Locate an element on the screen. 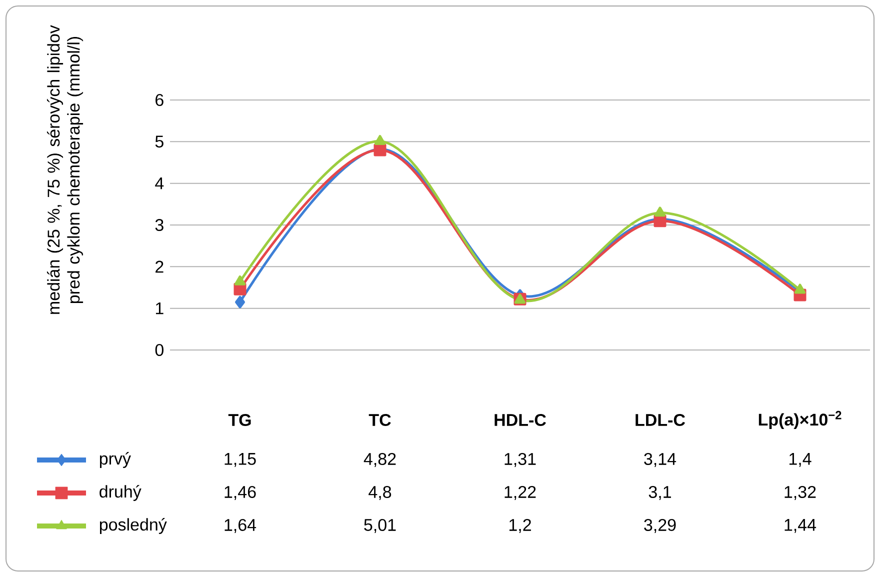 This screenshot has height=577, width=880. y-axis-title: medián (25 %, 75 %) sérových lipidov pred cyklom chemoterapie (mmol/l) is located at coordinates (65, 169).